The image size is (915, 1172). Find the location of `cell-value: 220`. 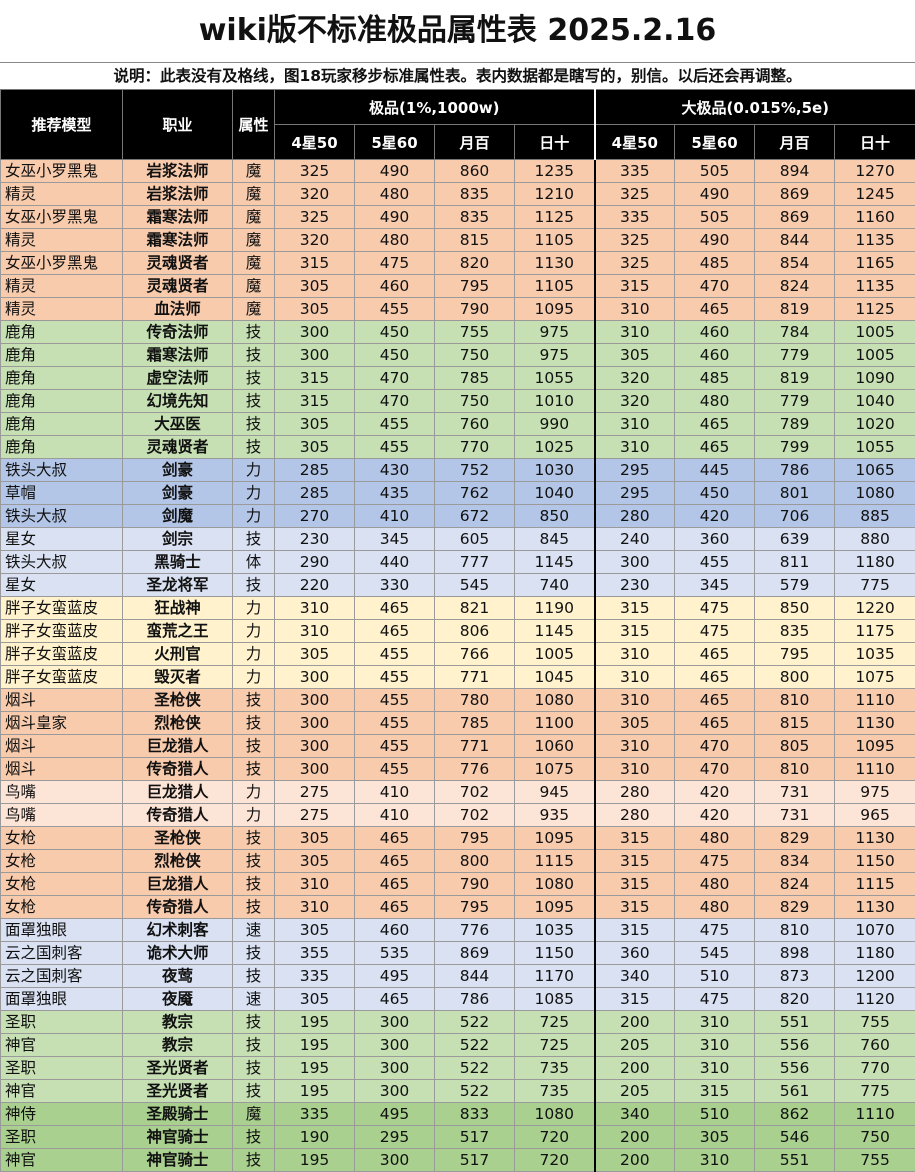

cell-value: 220 is located at coordinates (315, 585).